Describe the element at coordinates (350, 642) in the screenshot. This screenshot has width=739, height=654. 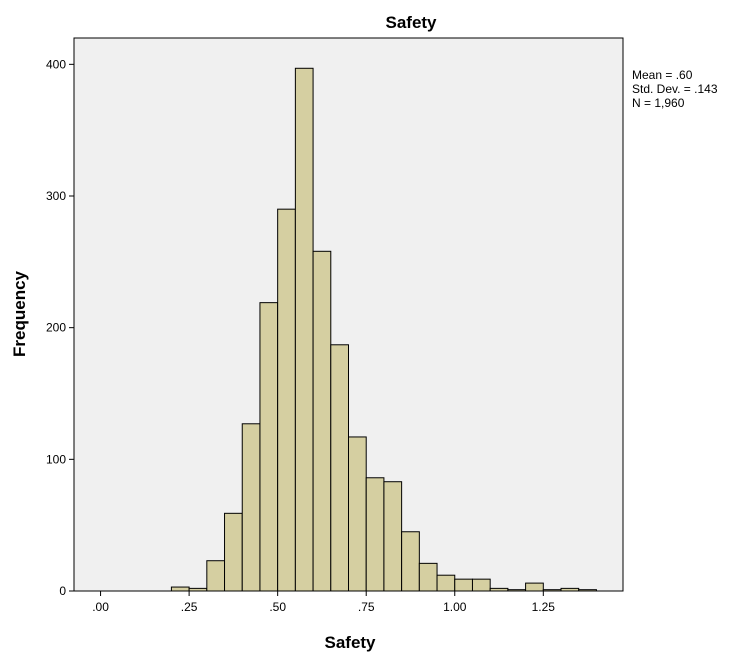
I see `x-axis-label: Safety` at that location.